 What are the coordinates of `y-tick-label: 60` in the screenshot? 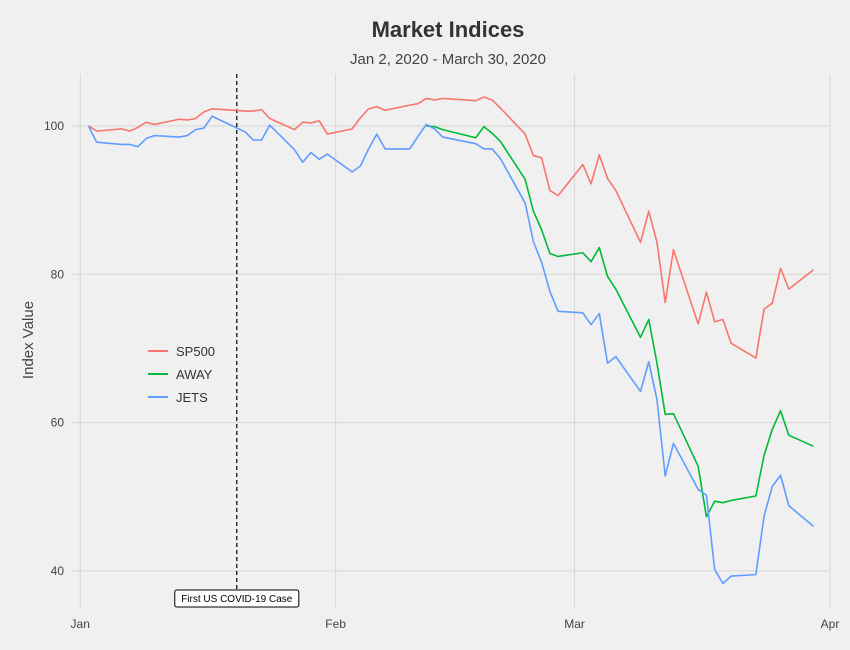 It's located at (58, 423).